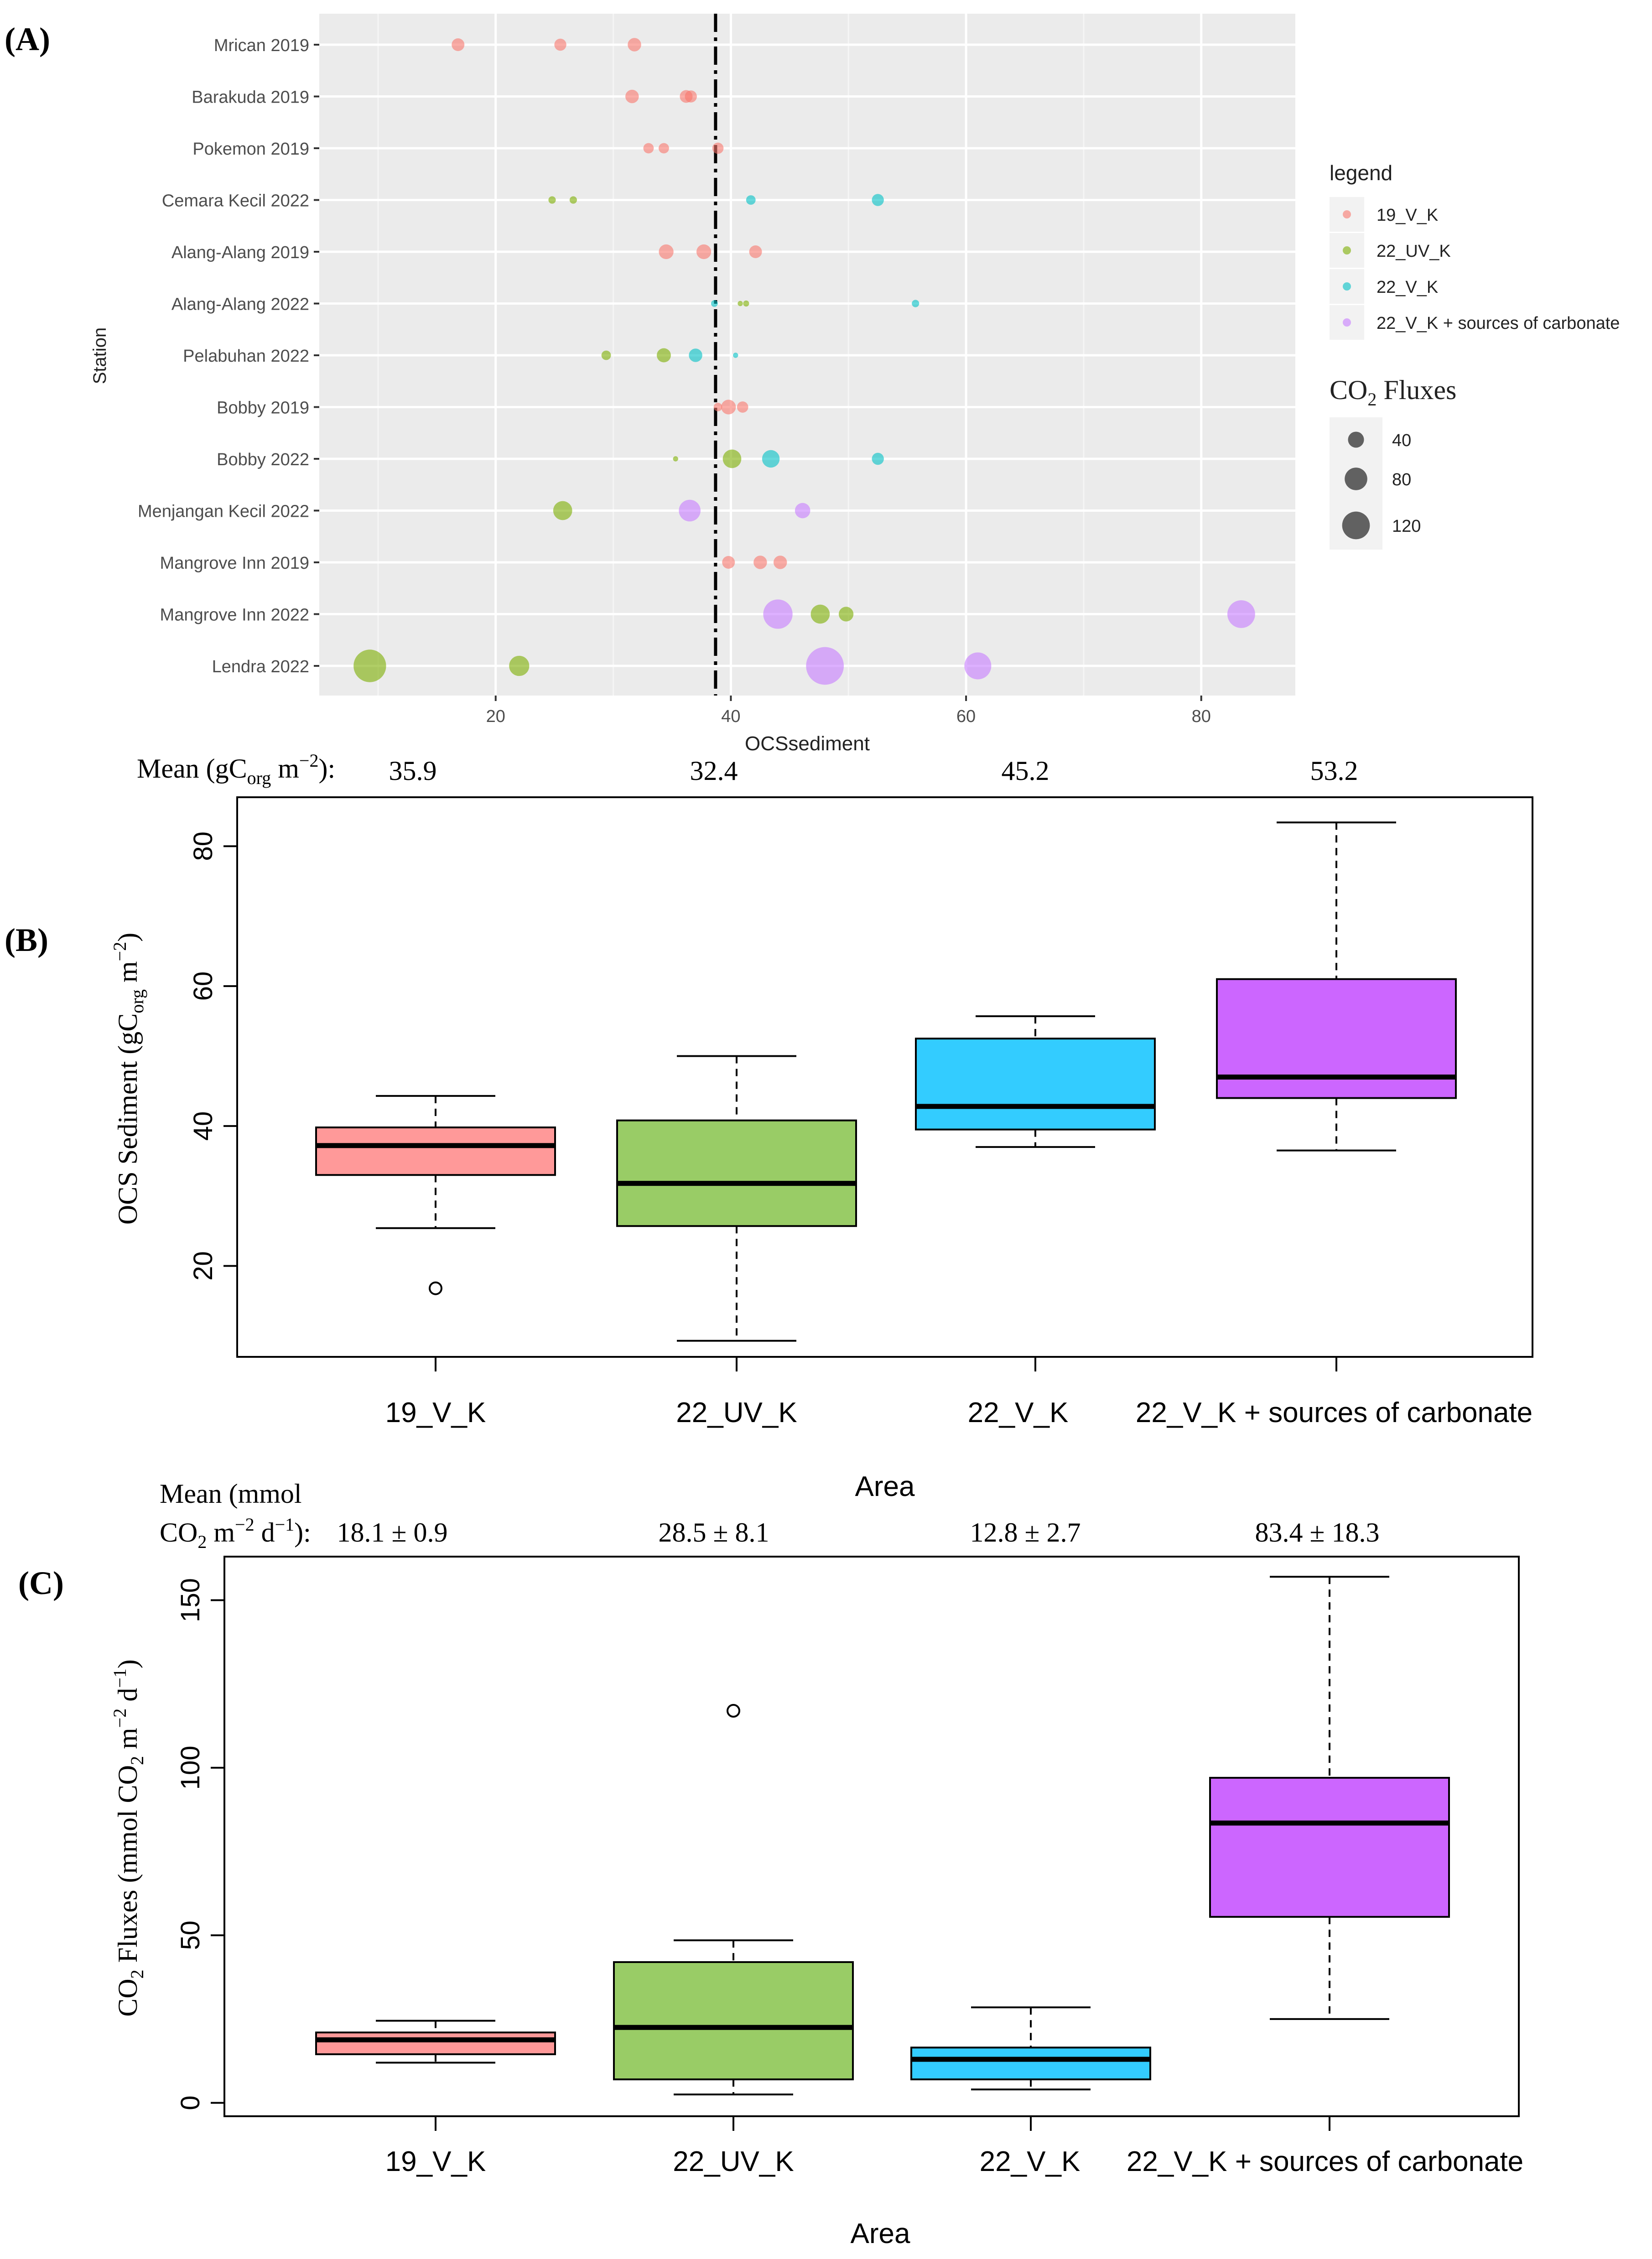 The image size is (1652, 2259). I want to click on station-label: Alang-Alang 2022, so click(240, 304).